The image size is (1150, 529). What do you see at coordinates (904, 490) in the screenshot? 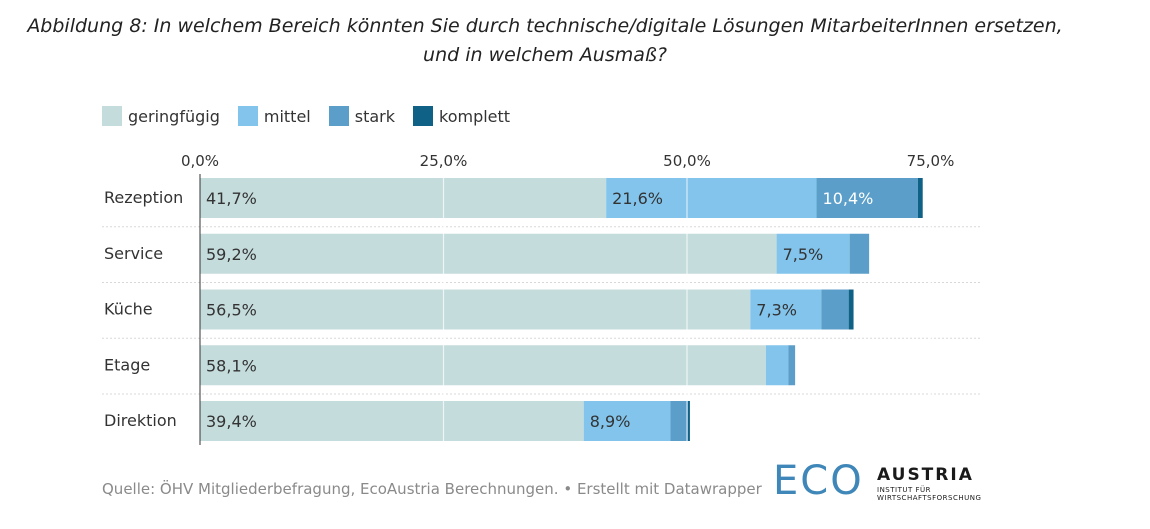
I see `logo-subtitle-line1: INSTITUT FÜR` at bounding box center [904, 490].